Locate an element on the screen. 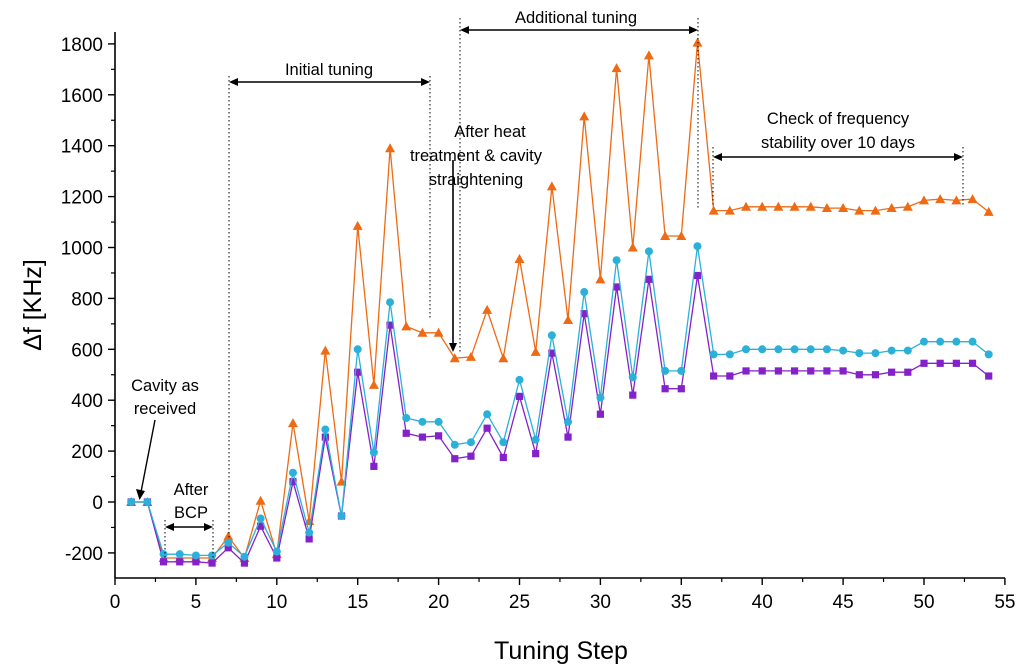 Image resolution: width=1019 pixels, height=664 pixels. additional-arrow-head-left is located at coordinates (464, 30).